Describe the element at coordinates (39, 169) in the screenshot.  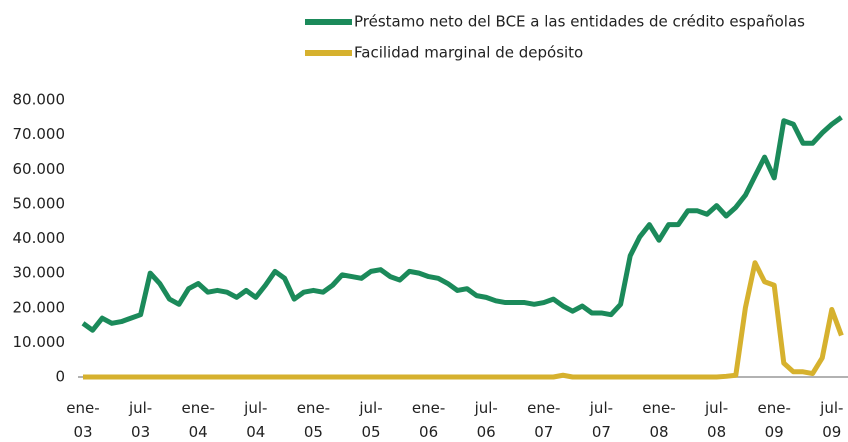
I see `y-tick-label: 60.000` at that location.